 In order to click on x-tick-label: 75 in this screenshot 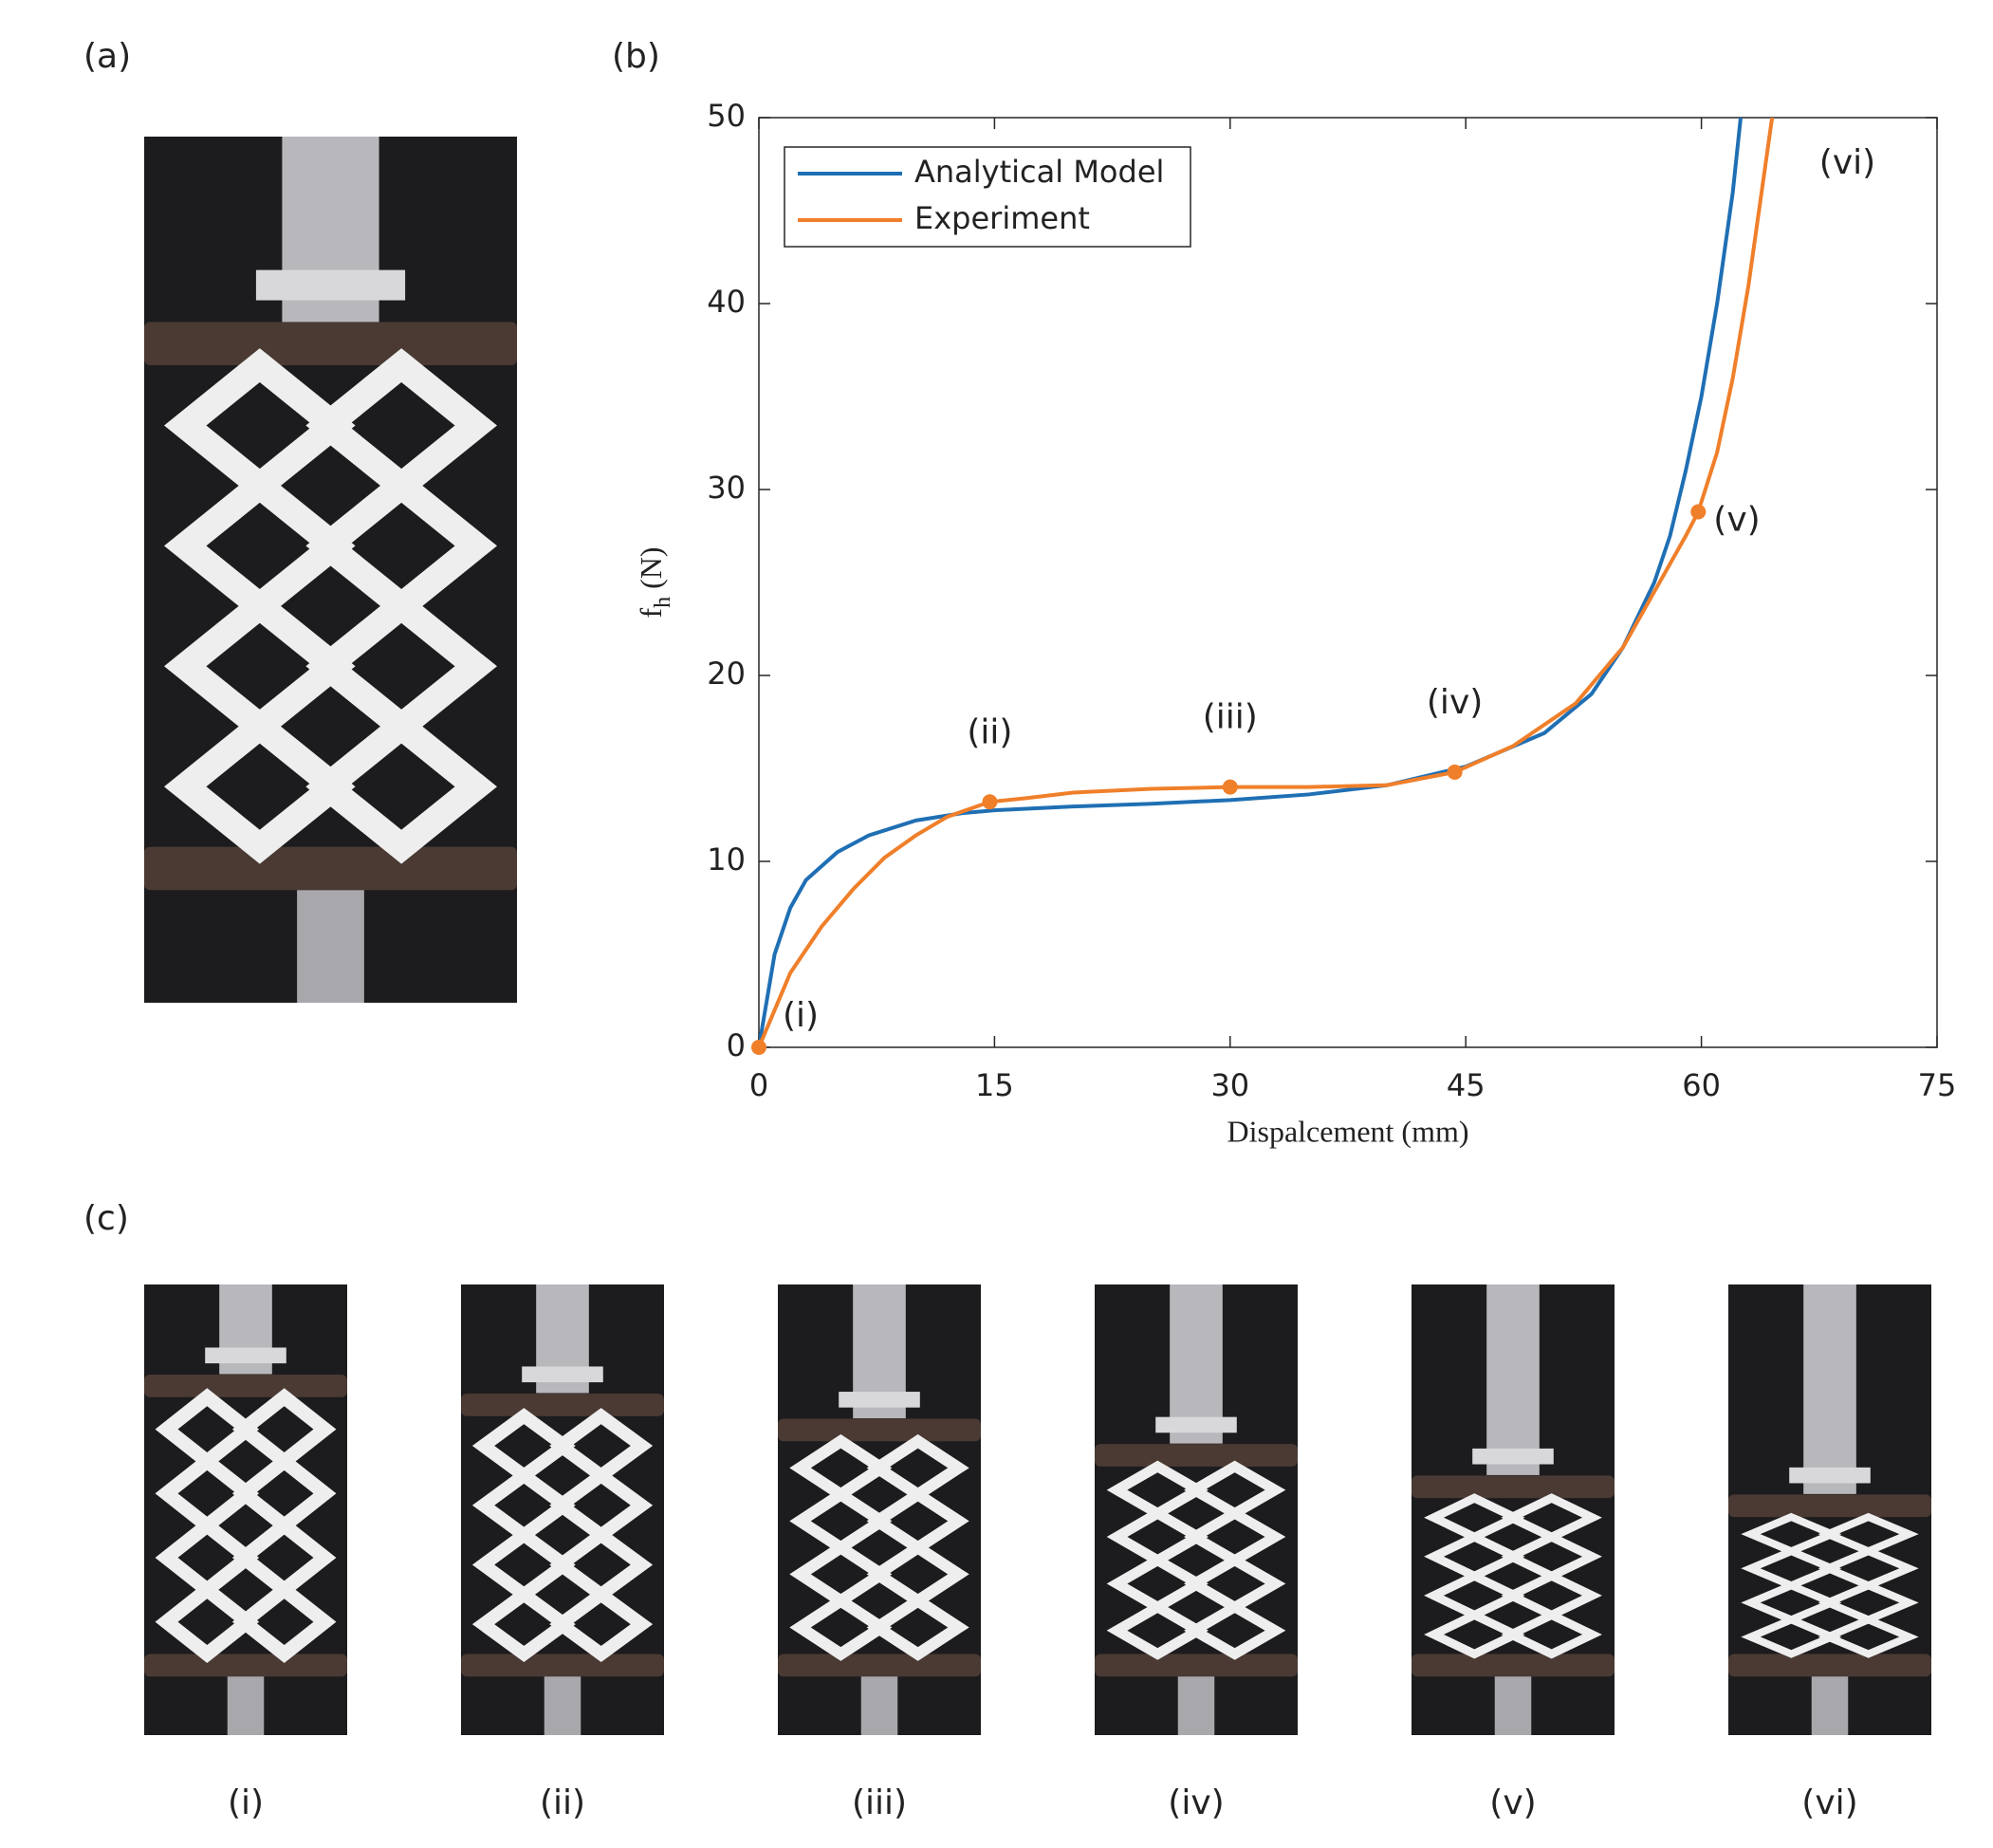, I will do `click(1937, 1085)`.